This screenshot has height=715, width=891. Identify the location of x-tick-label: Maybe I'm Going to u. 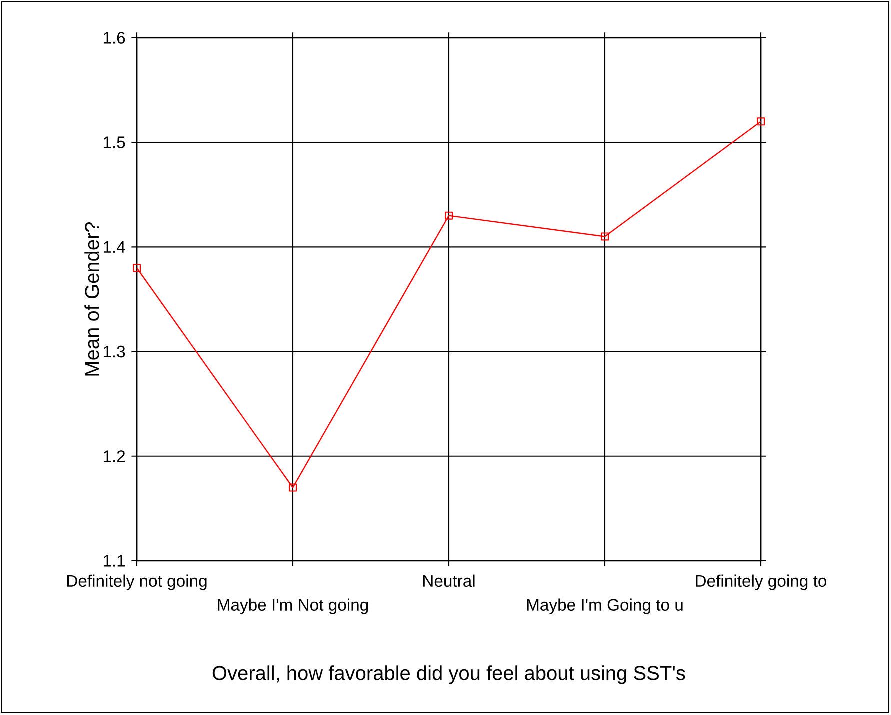
(605, 606).